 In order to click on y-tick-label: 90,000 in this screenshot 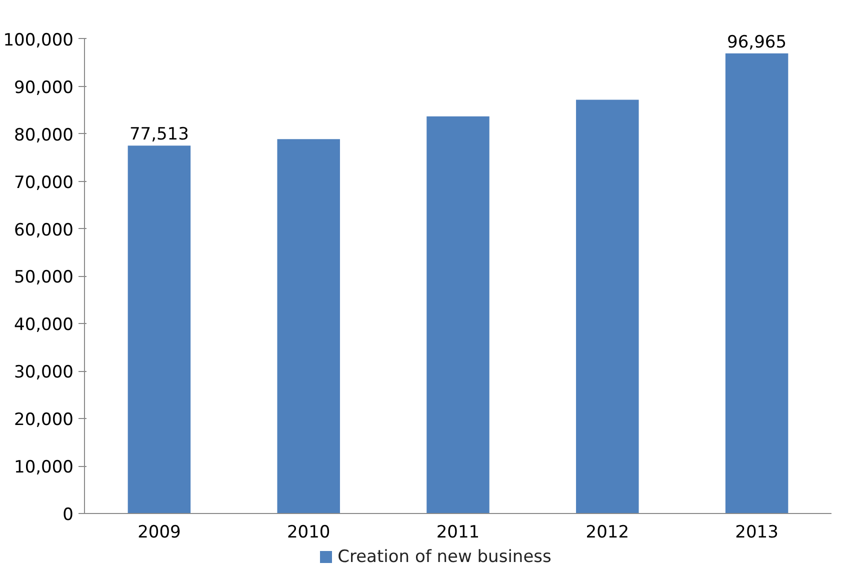, I will do `click(44, 88)`.